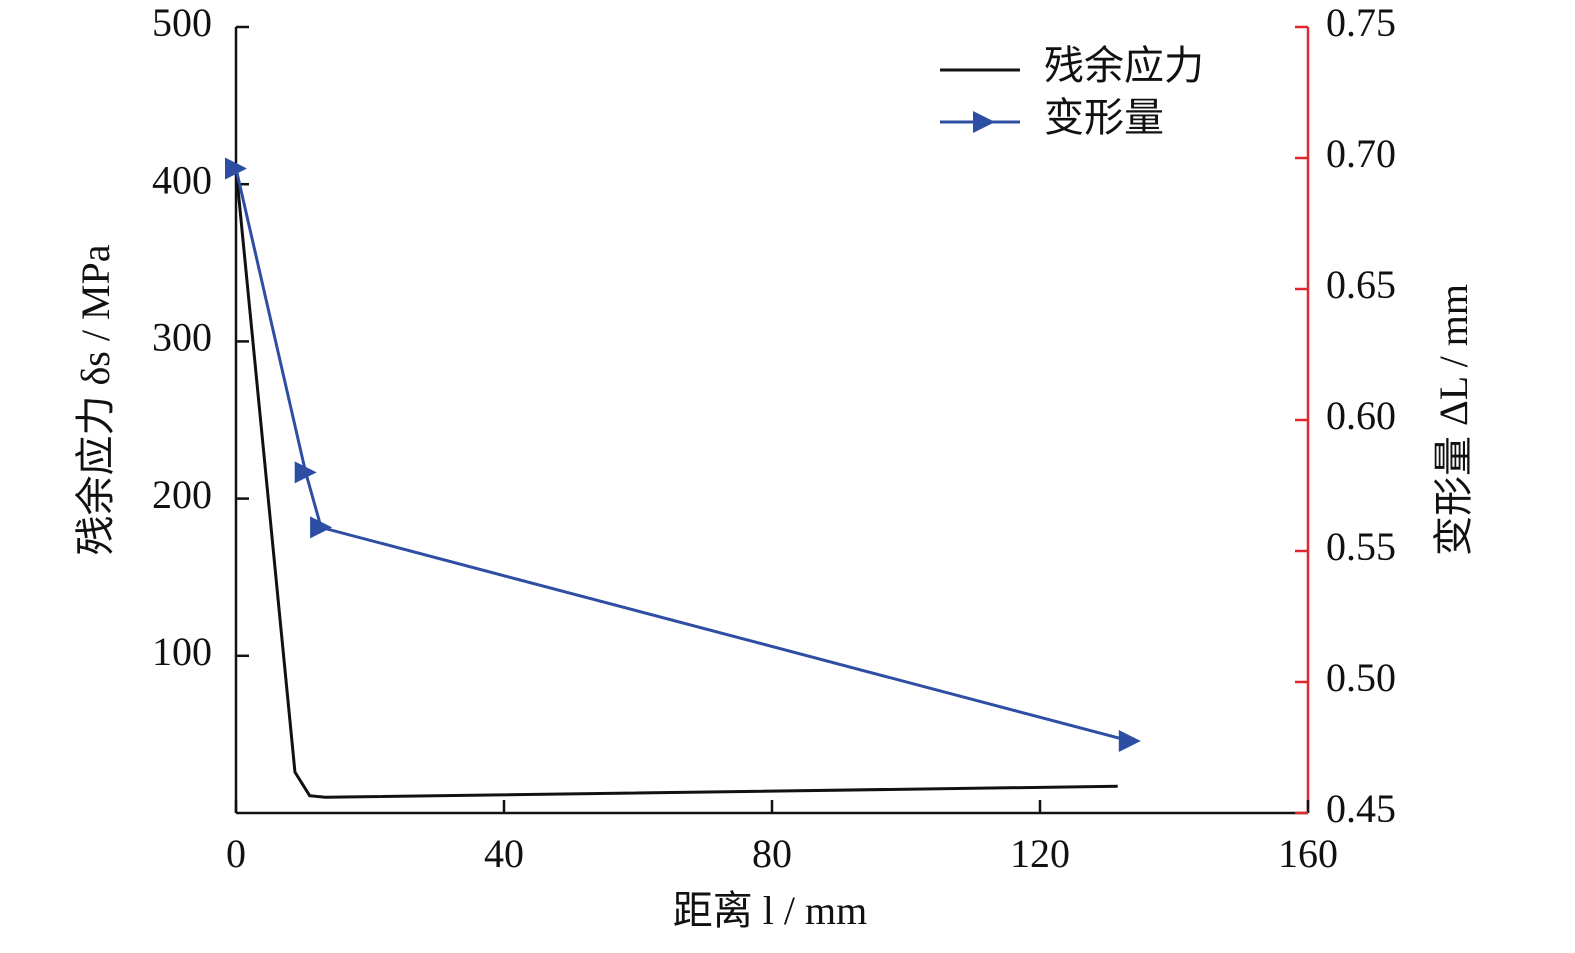 Image resolution: width=1575 pixels, height=953 pixels. What do you see at coordinates (1453, 420) in the screenshot?
I see `y2-axis-label: 变形量 ΔL / mm` at bounding box center [1453, 420].